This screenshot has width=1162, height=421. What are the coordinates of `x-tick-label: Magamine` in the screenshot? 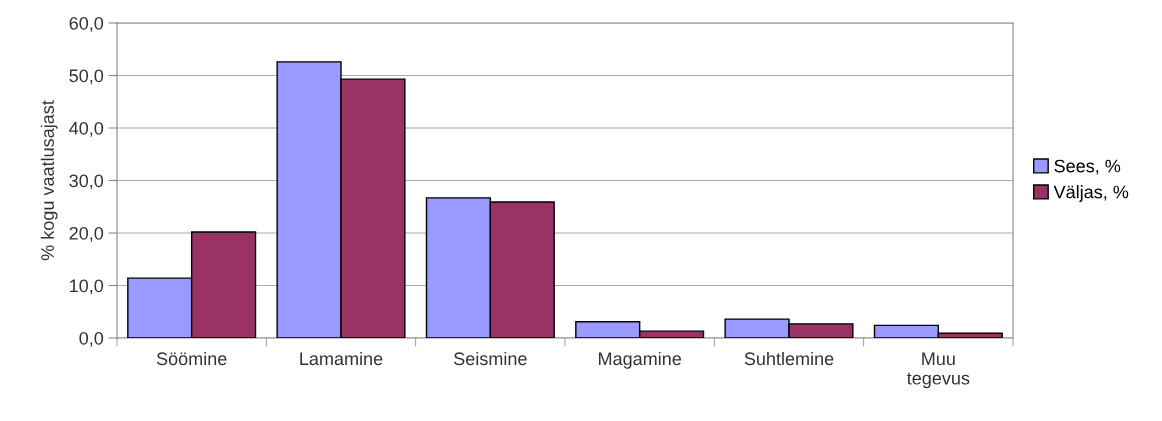 It's located at (640, 360).